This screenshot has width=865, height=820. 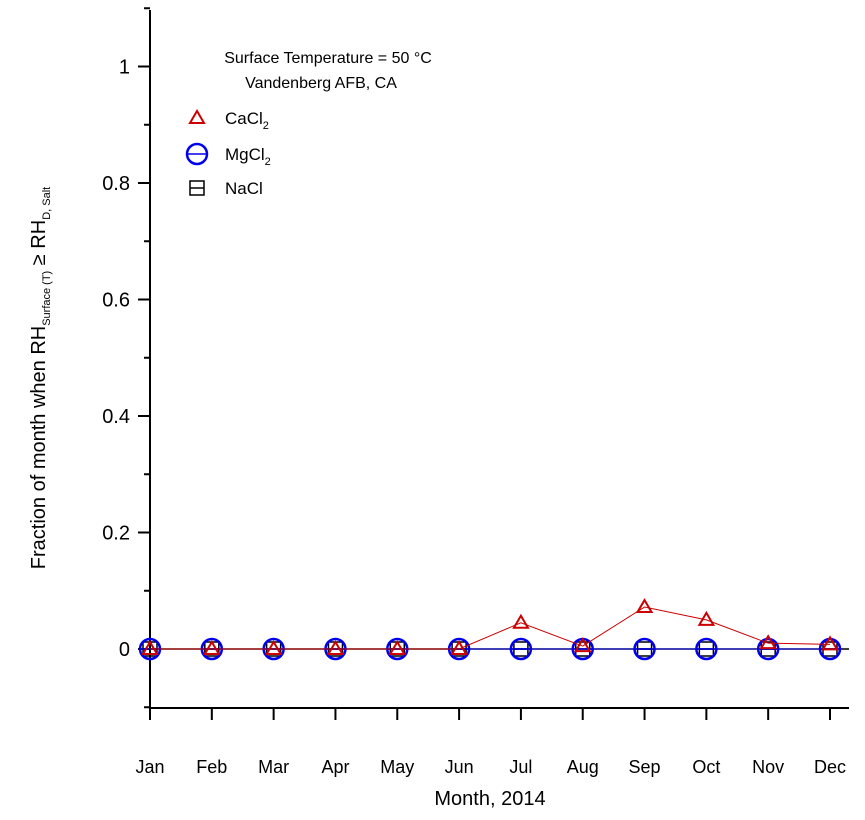 I want to click on legend-label: NaCl, so click(x=244, y=188).